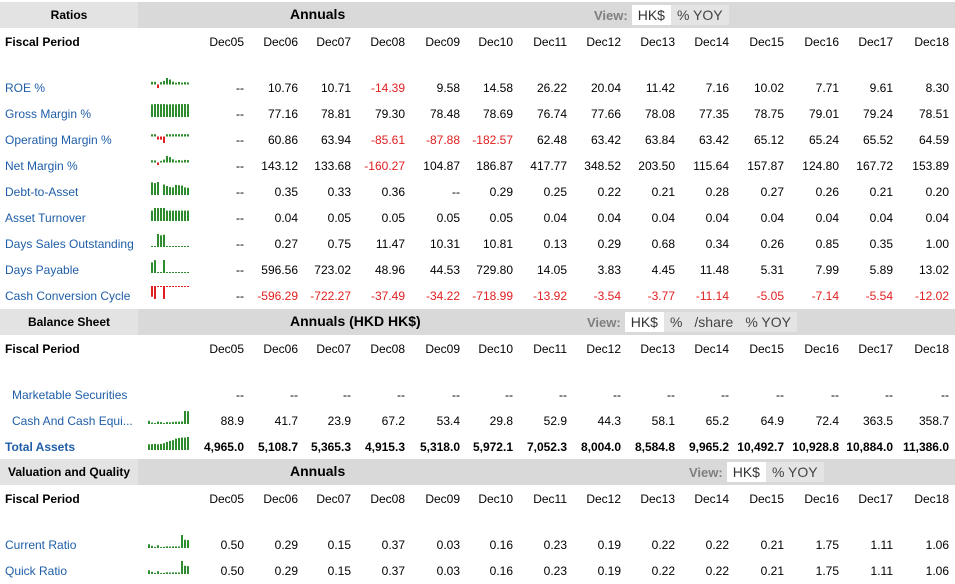  Describe the element at coordinates (869, 447) in the screenshot. I see `table-cell: 10,884.0` at that location.